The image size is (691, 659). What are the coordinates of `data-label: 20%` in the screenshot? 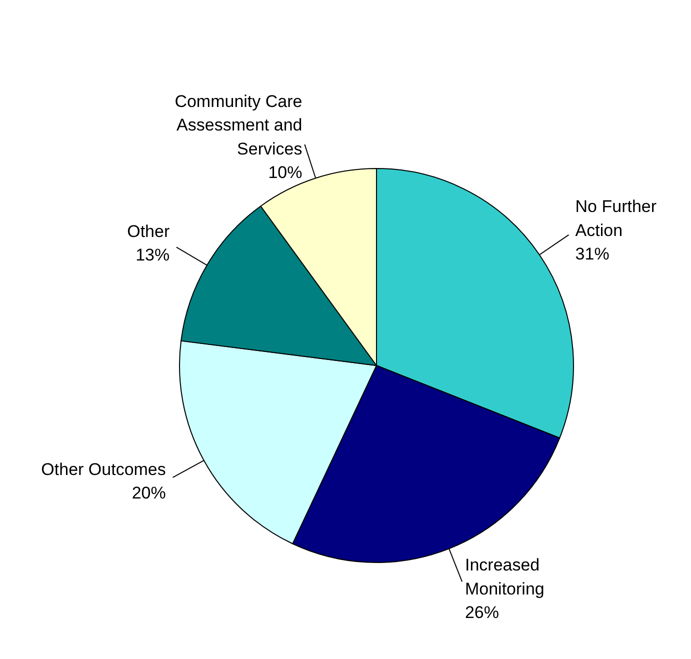 It's located at (149, 493).